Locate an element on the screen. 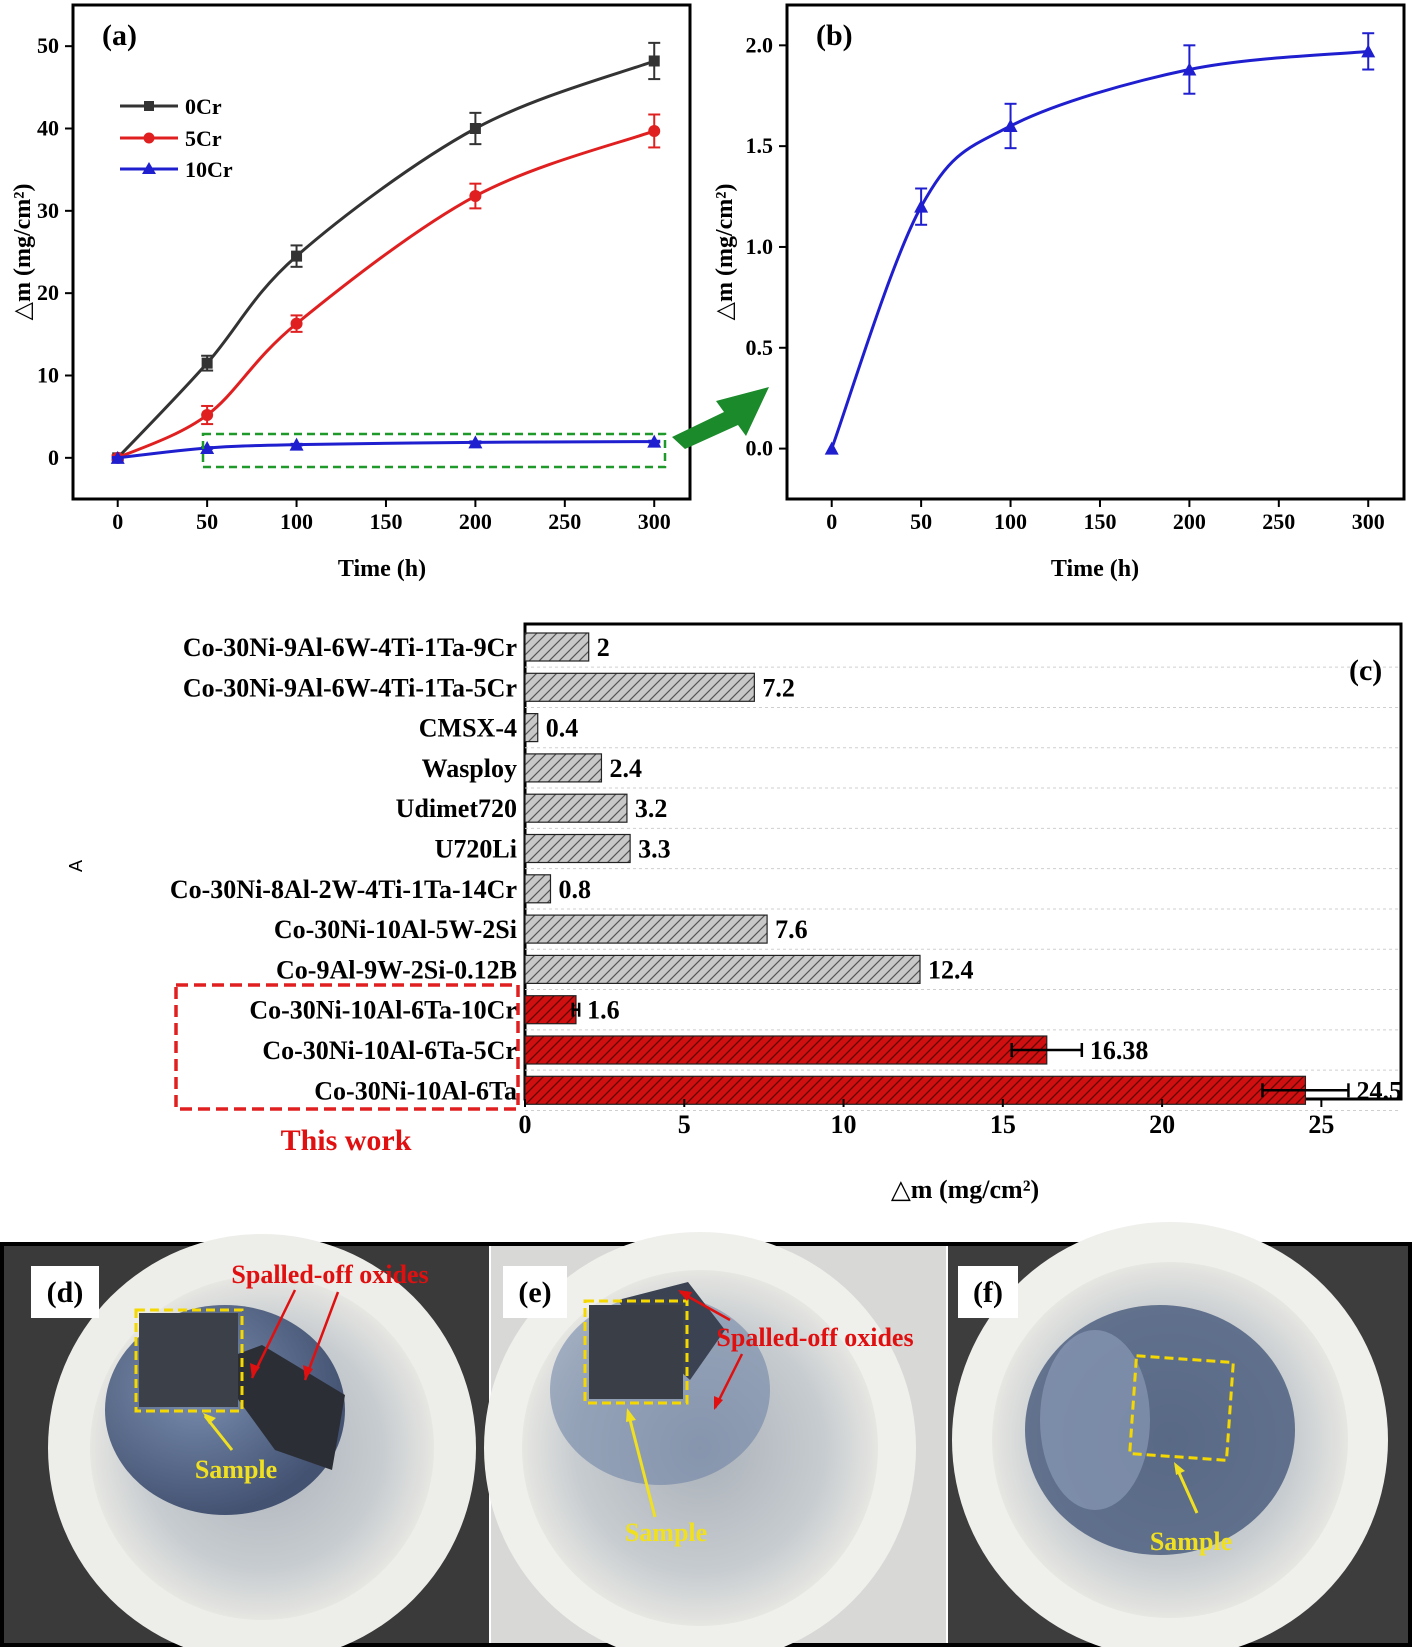 The height and width of the screenshot is (1647, 1413). panel-a-label: (a) is located at coordinates (119, 35).